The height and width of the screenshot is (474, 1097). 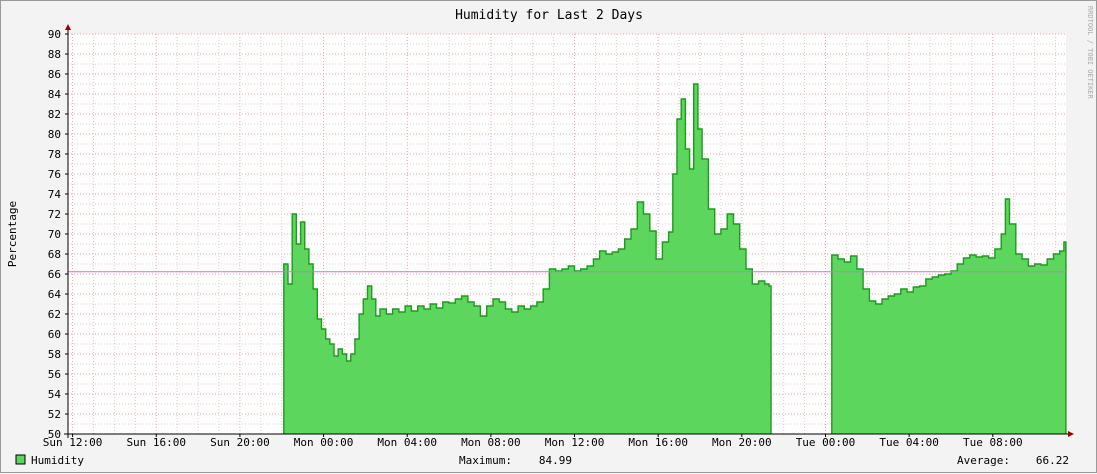 I want to click on x-tick-label: Sun 16:00, so click(x=156, y=442).